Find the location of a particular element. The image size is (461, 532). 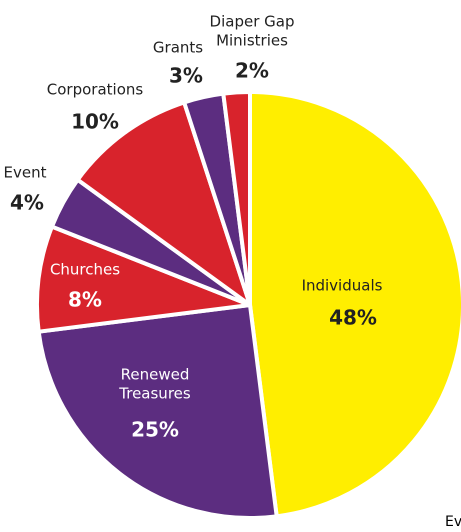

slice-label: Individuals is located at coordinates (342, 285).